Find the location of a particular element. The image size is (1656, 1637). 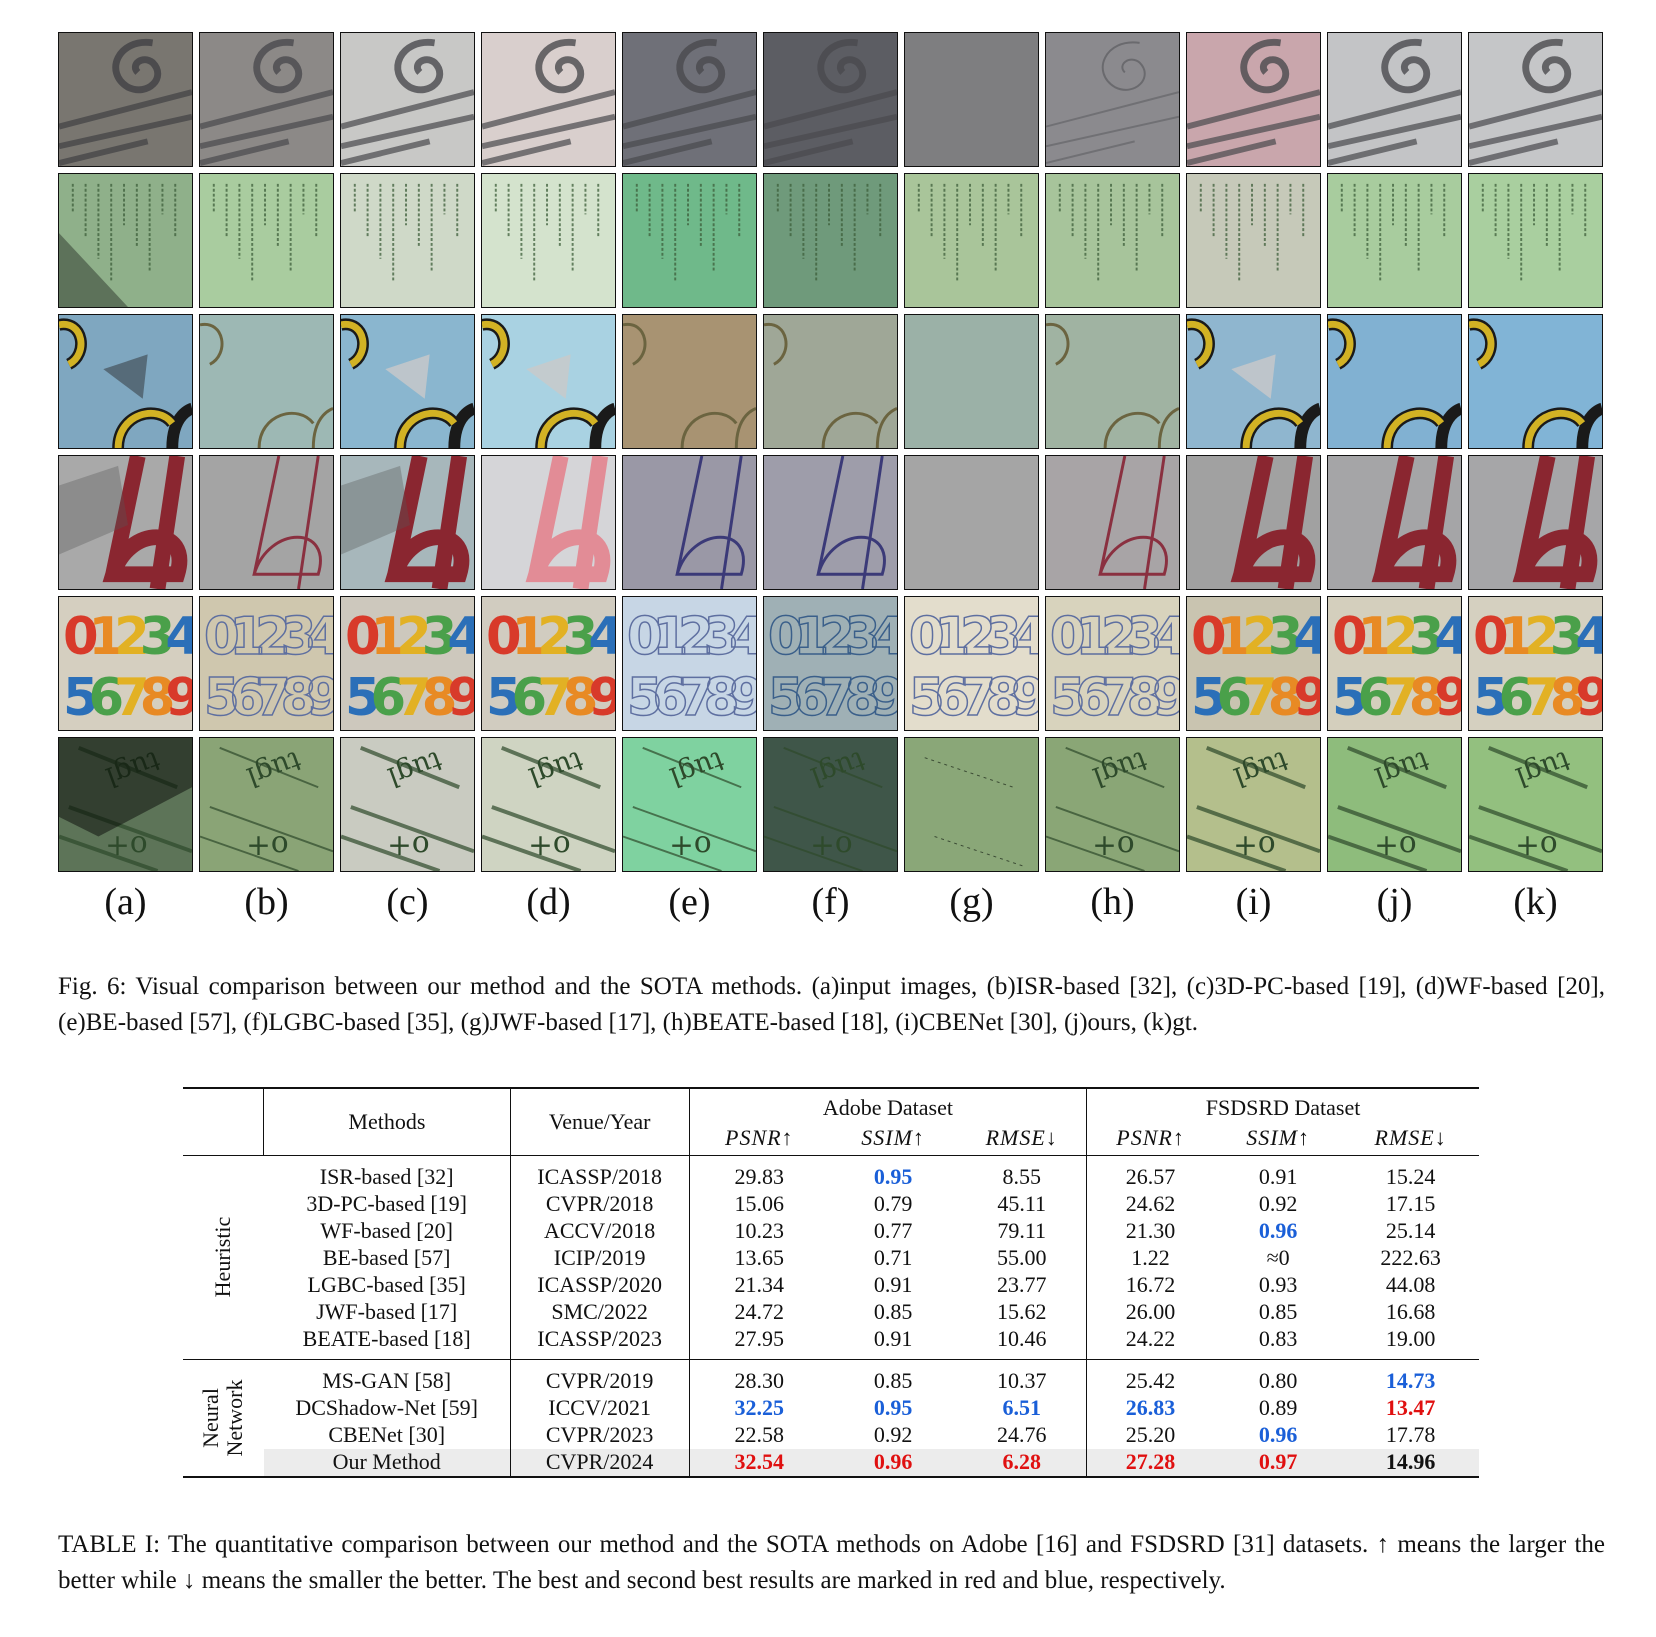

metric-value-cell: 0.96 is located at coordinates (1278, 1230).